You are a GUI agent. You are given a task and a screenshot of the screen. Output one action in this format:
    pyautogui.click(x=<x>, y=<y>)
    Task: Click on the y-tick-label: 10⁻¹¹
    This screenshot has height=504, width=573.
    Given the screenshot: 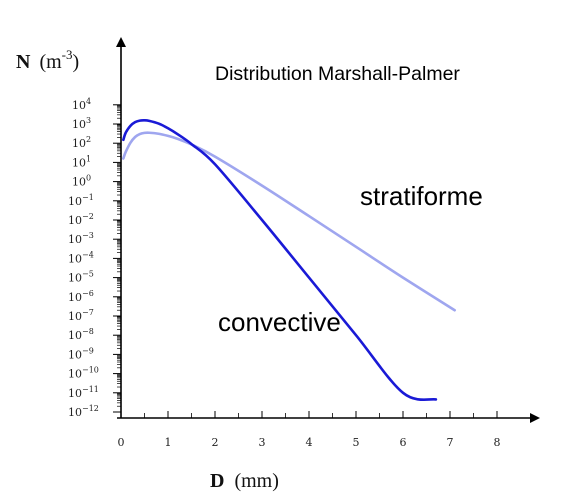 What is the action you would take?
    pyautogui.click(x=83, y=392)
    